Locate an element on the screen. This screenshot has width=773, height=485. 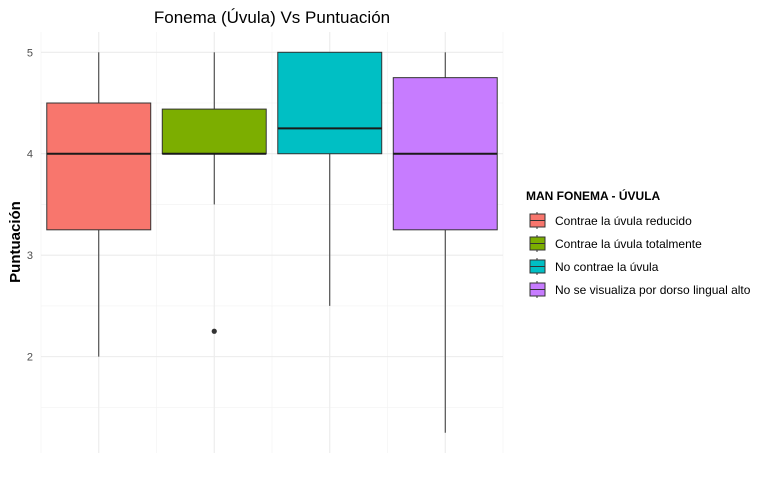
box-contrae-la-uvula-reducido is located at coordinates (99, 204).